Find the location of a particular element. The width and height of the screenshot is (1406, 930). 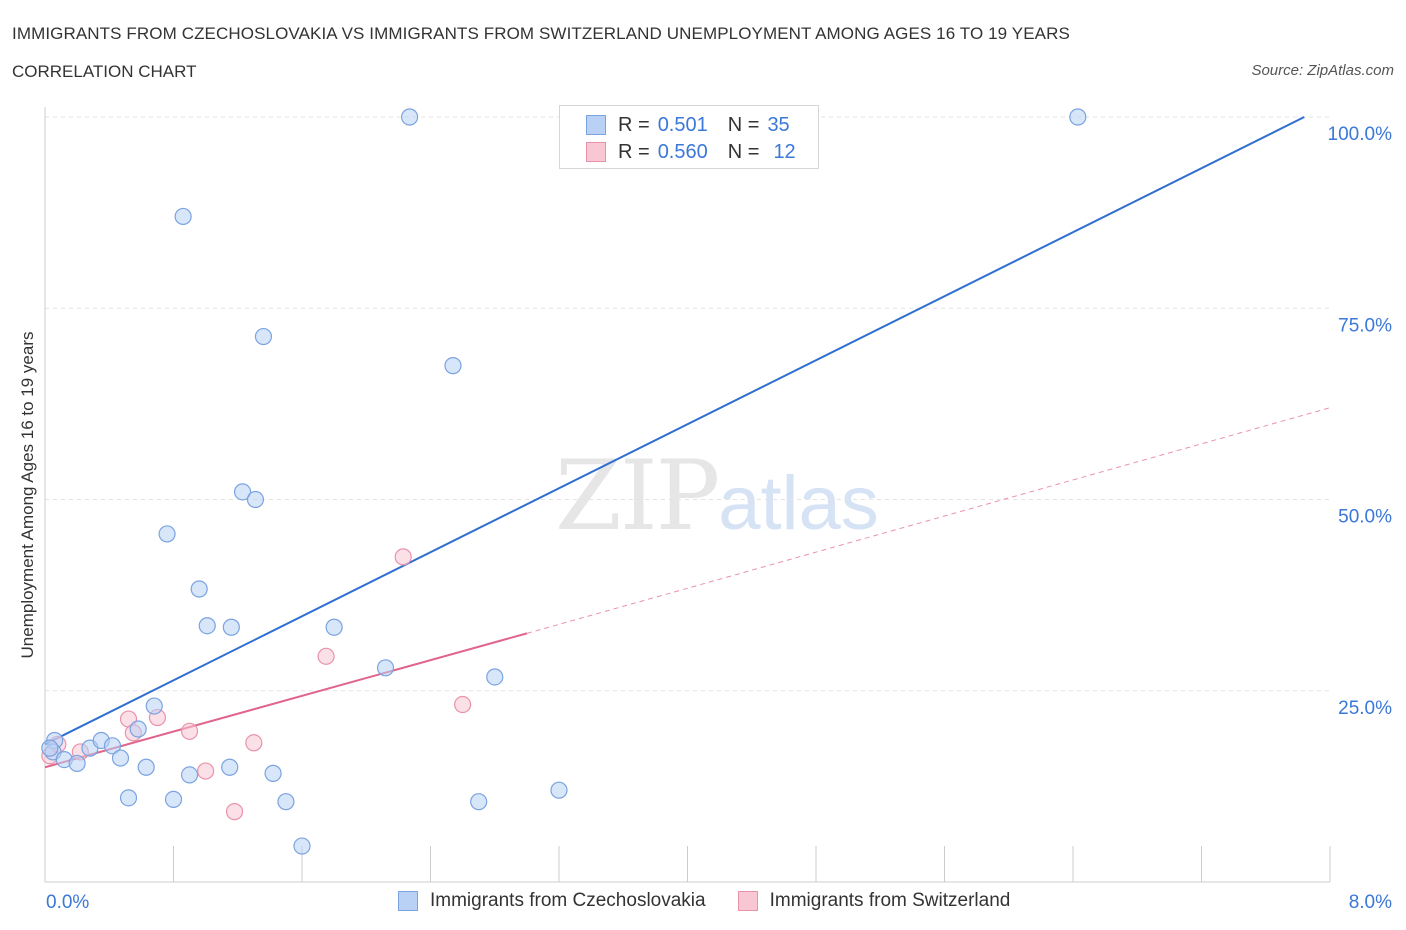

watermark-atlas: atlas is located at coordinates (798, 503).